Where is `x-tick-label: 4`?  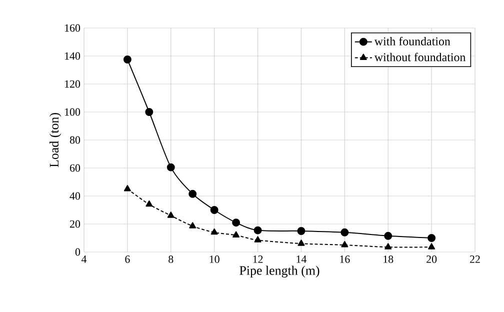
x-tick-label: 4 is located at coordinates (84, 259).